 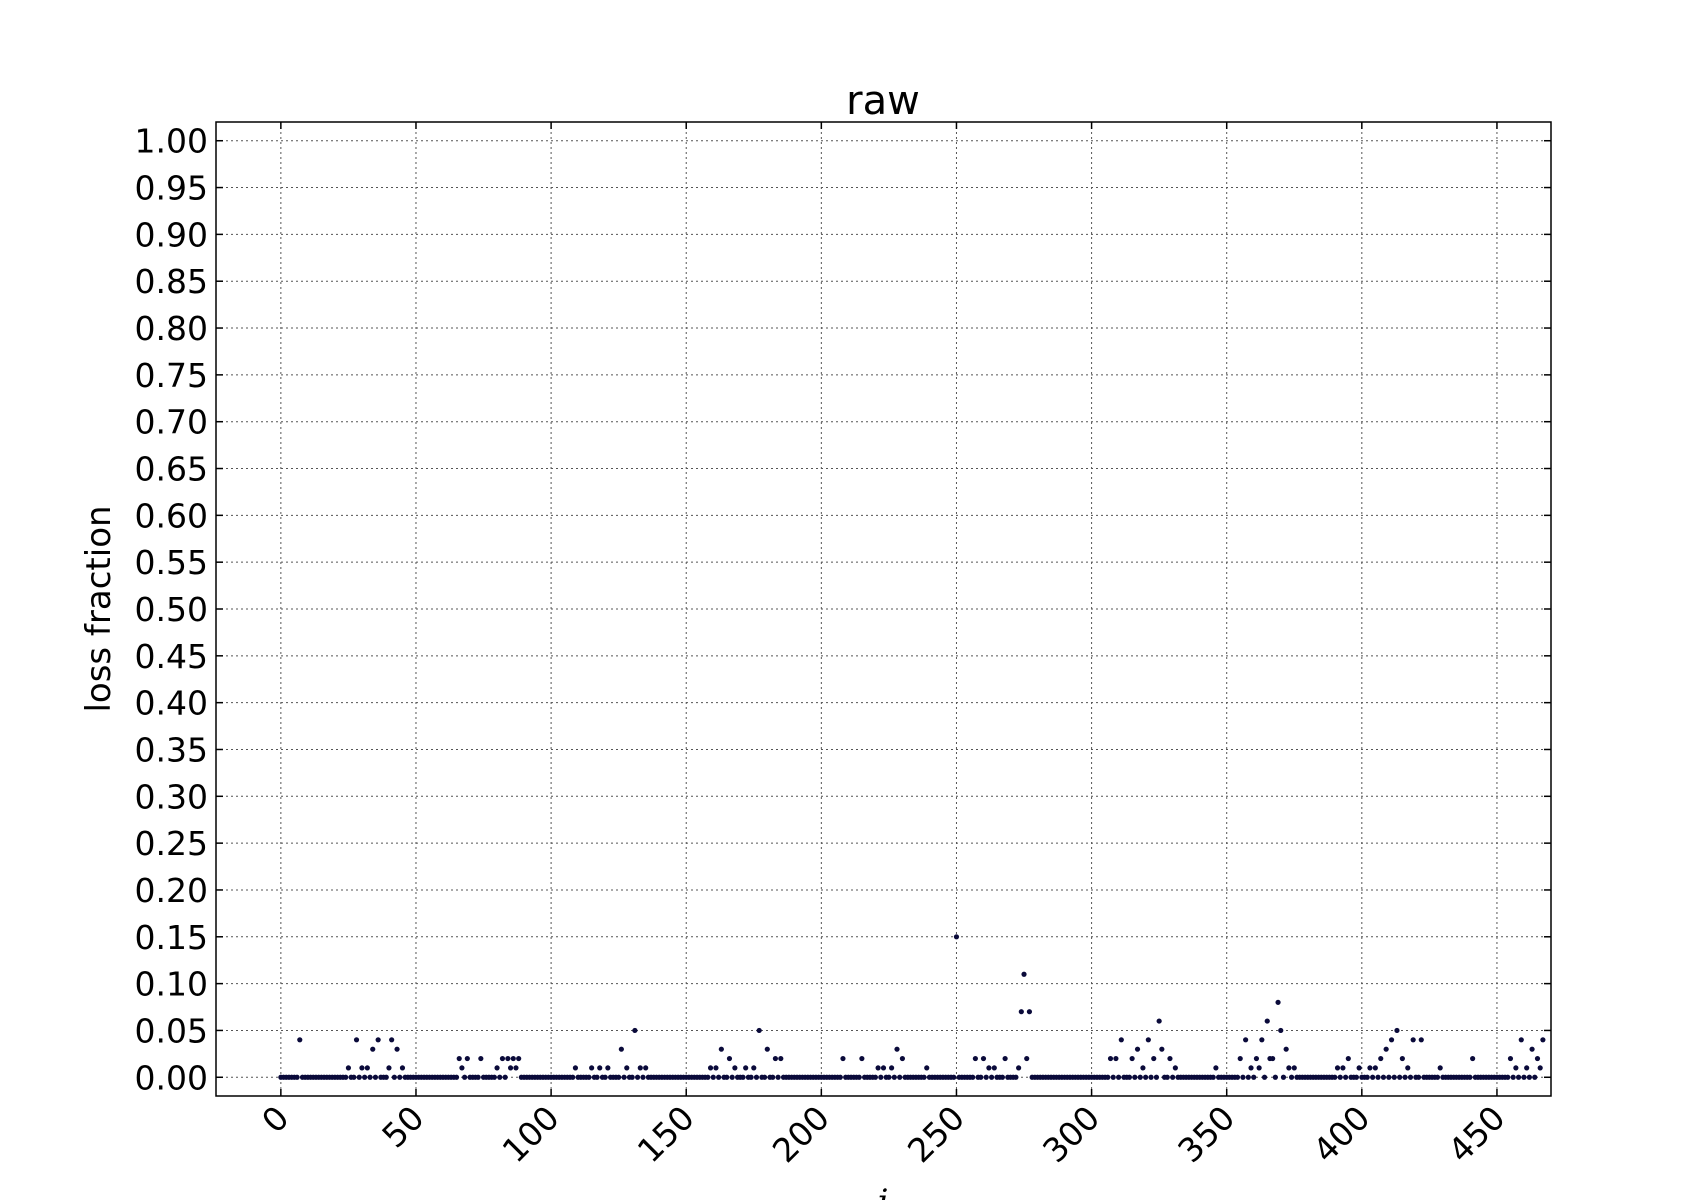 I want to click on x-tick-label: 0, so click(x=275, y=1119).